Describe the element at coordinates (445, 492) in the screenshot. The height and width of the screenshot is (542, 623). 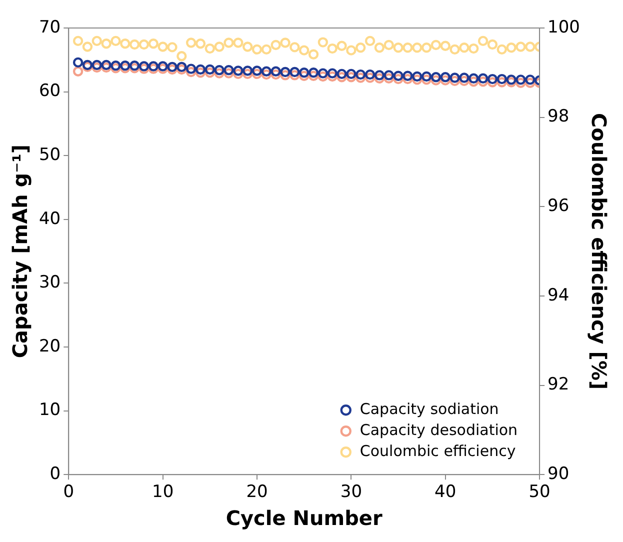
I see `x-tick-label: 40` at that location.